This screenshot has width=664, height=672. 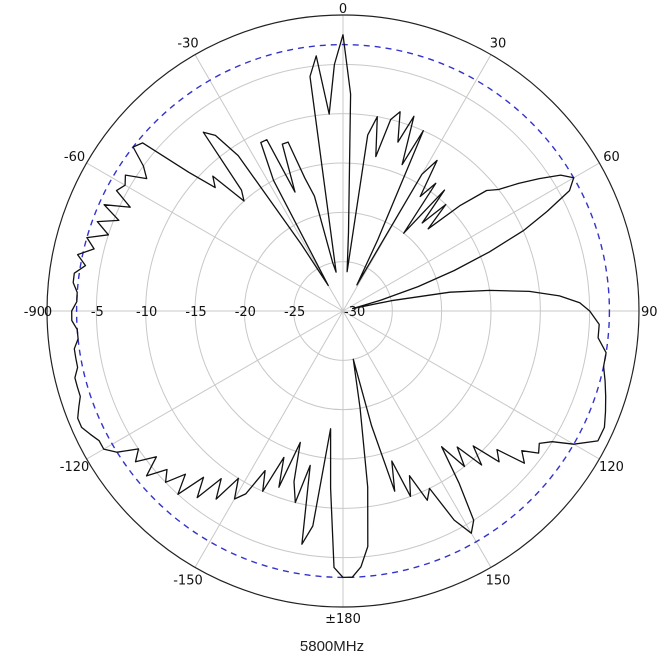 I want to click on angle-tick-label: ±180, so click(x=343, y=619).